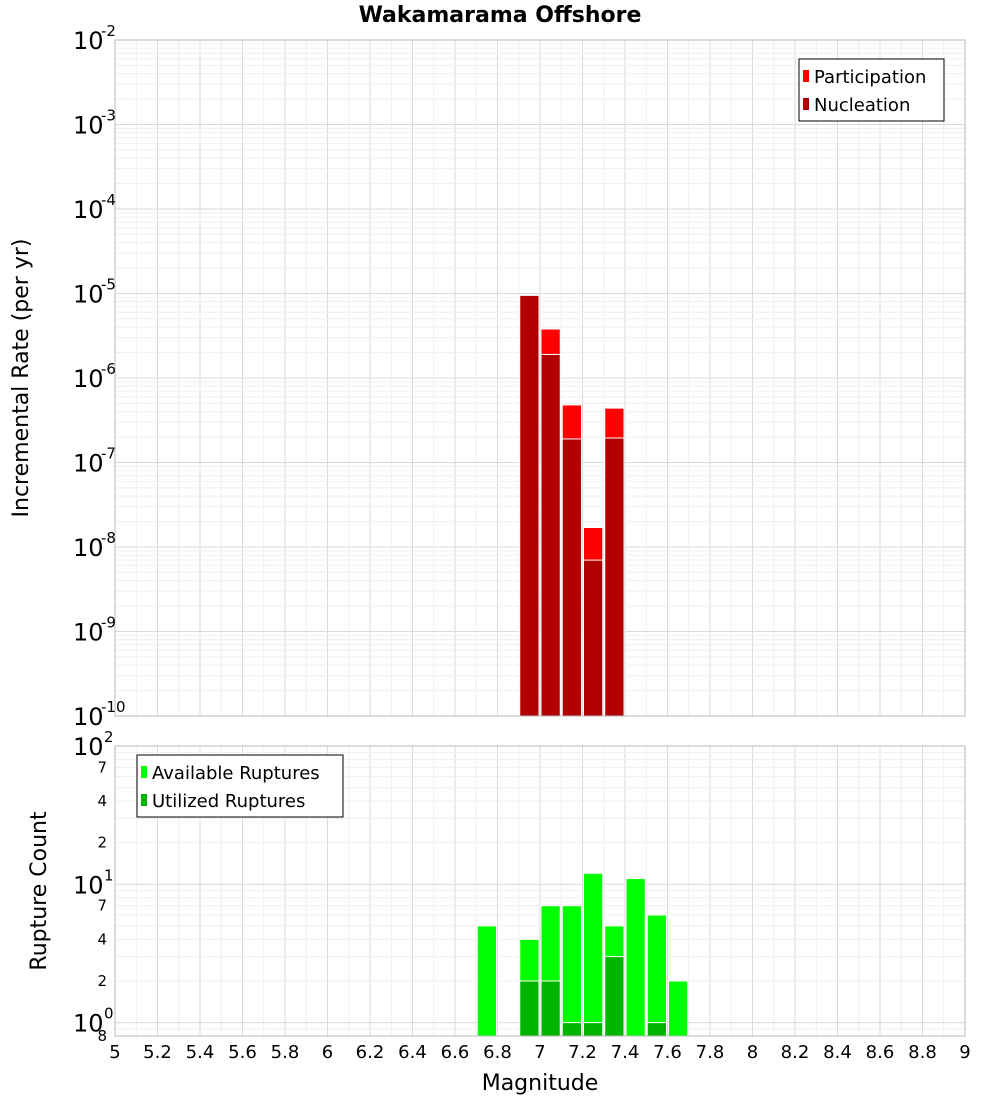  What do you see at coordinates (370, 1052) in the screenshot?
I see `x-tick-label: 6.2` at bounding box center [370, 1052].